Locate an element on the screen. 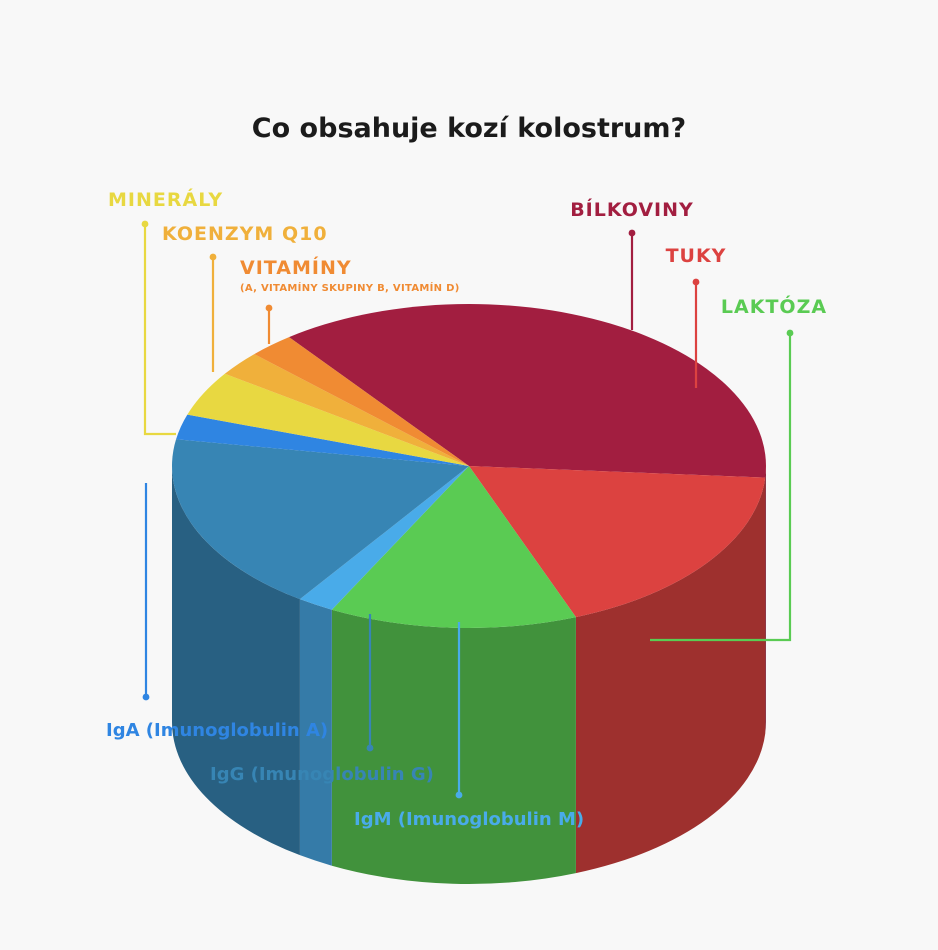 The height and width of the screenshot is (950, 938). slice-laktoza is located at coordinates (453, 547).